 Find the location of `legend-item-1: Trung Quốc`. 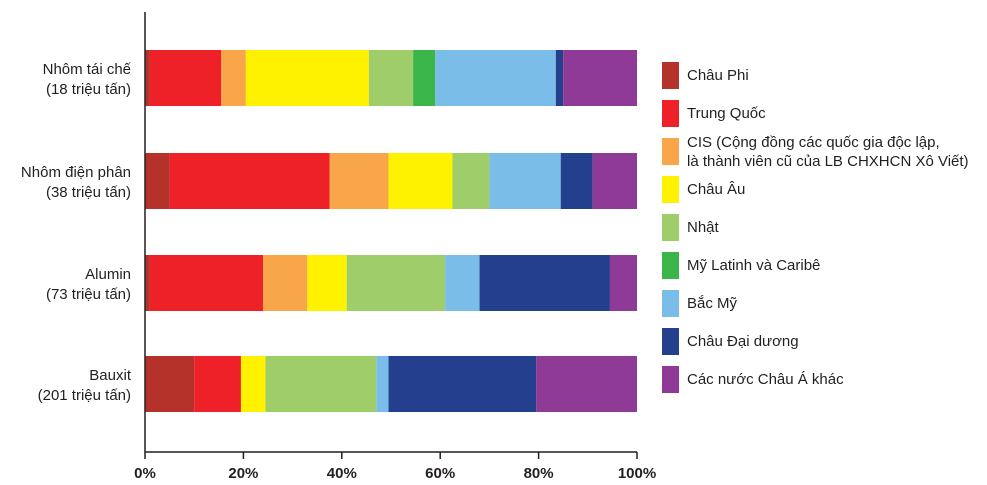

legend-item-1: Trung Quốc is located at coordinates (822, 119).